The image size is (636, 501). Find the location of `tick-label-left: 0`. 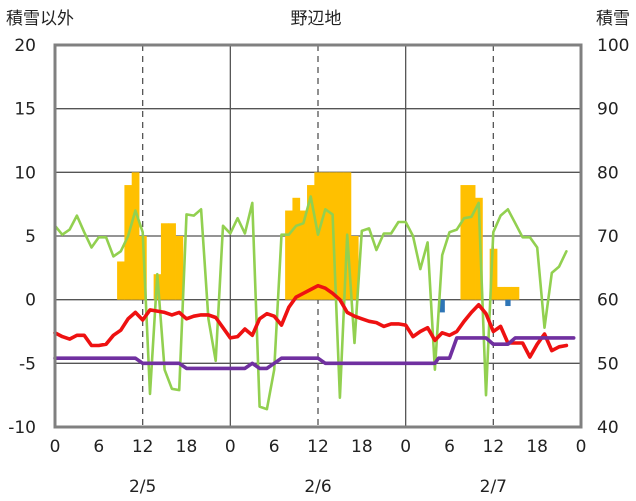

tick-label-left: 0 is located at coordinates (30, 301).